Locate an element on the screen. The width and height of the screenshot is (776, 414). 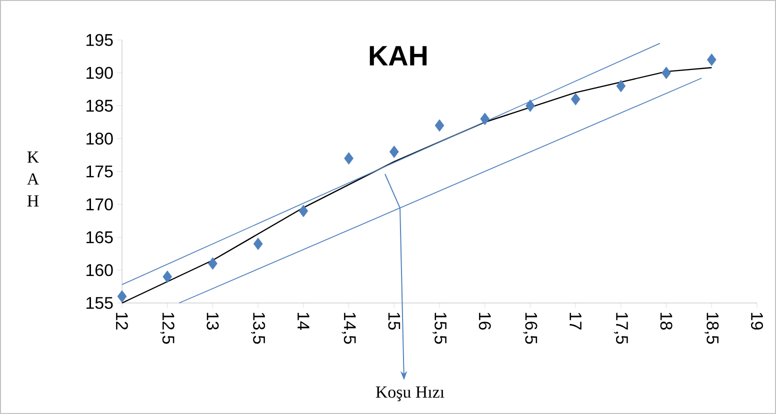
x-tick-label: 13 is located at coordinates (212, 321).